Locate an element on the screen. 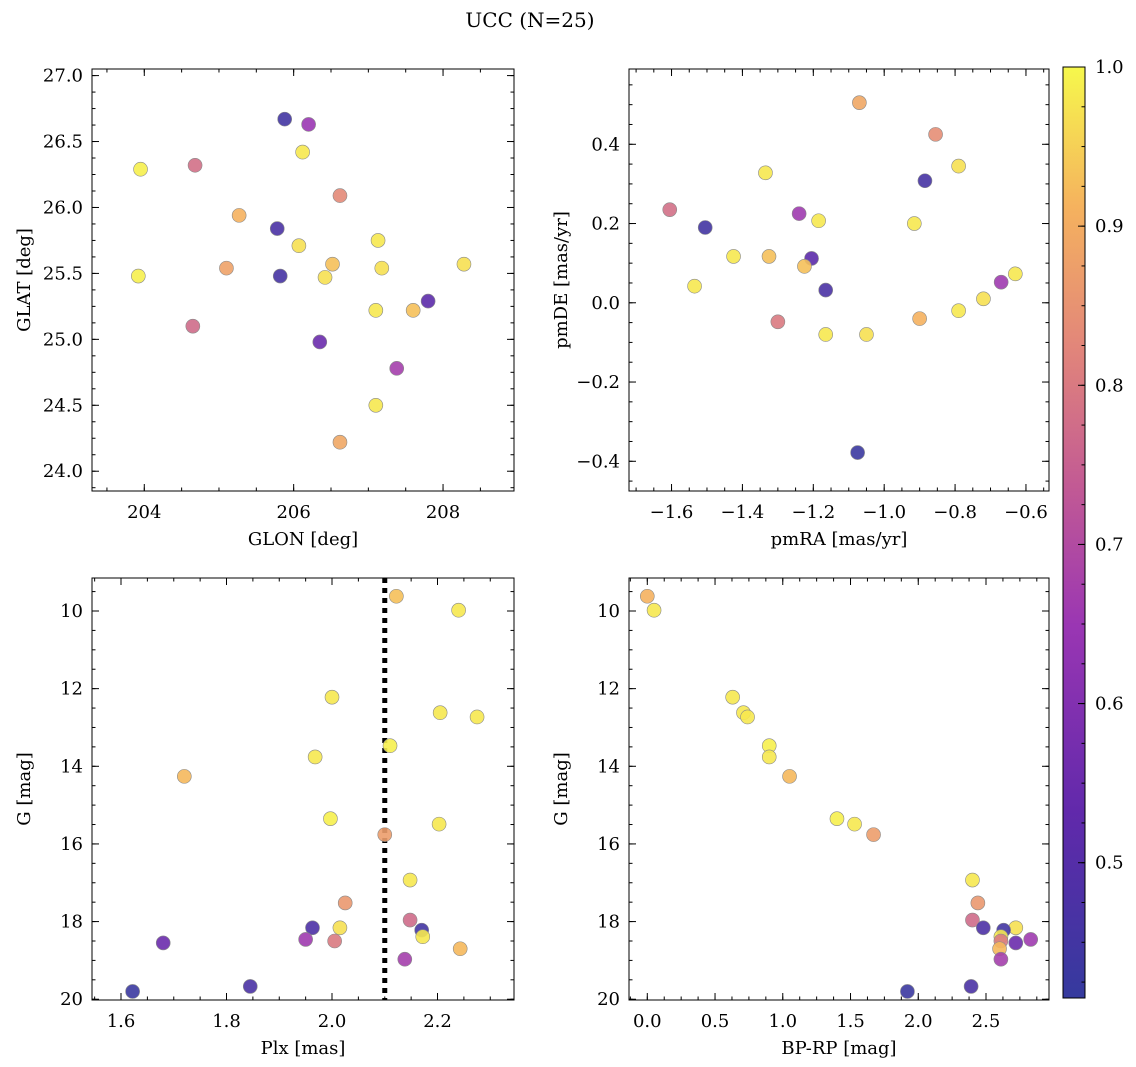  y-tick-label: −0.2 is located at coordinates (598, 382).